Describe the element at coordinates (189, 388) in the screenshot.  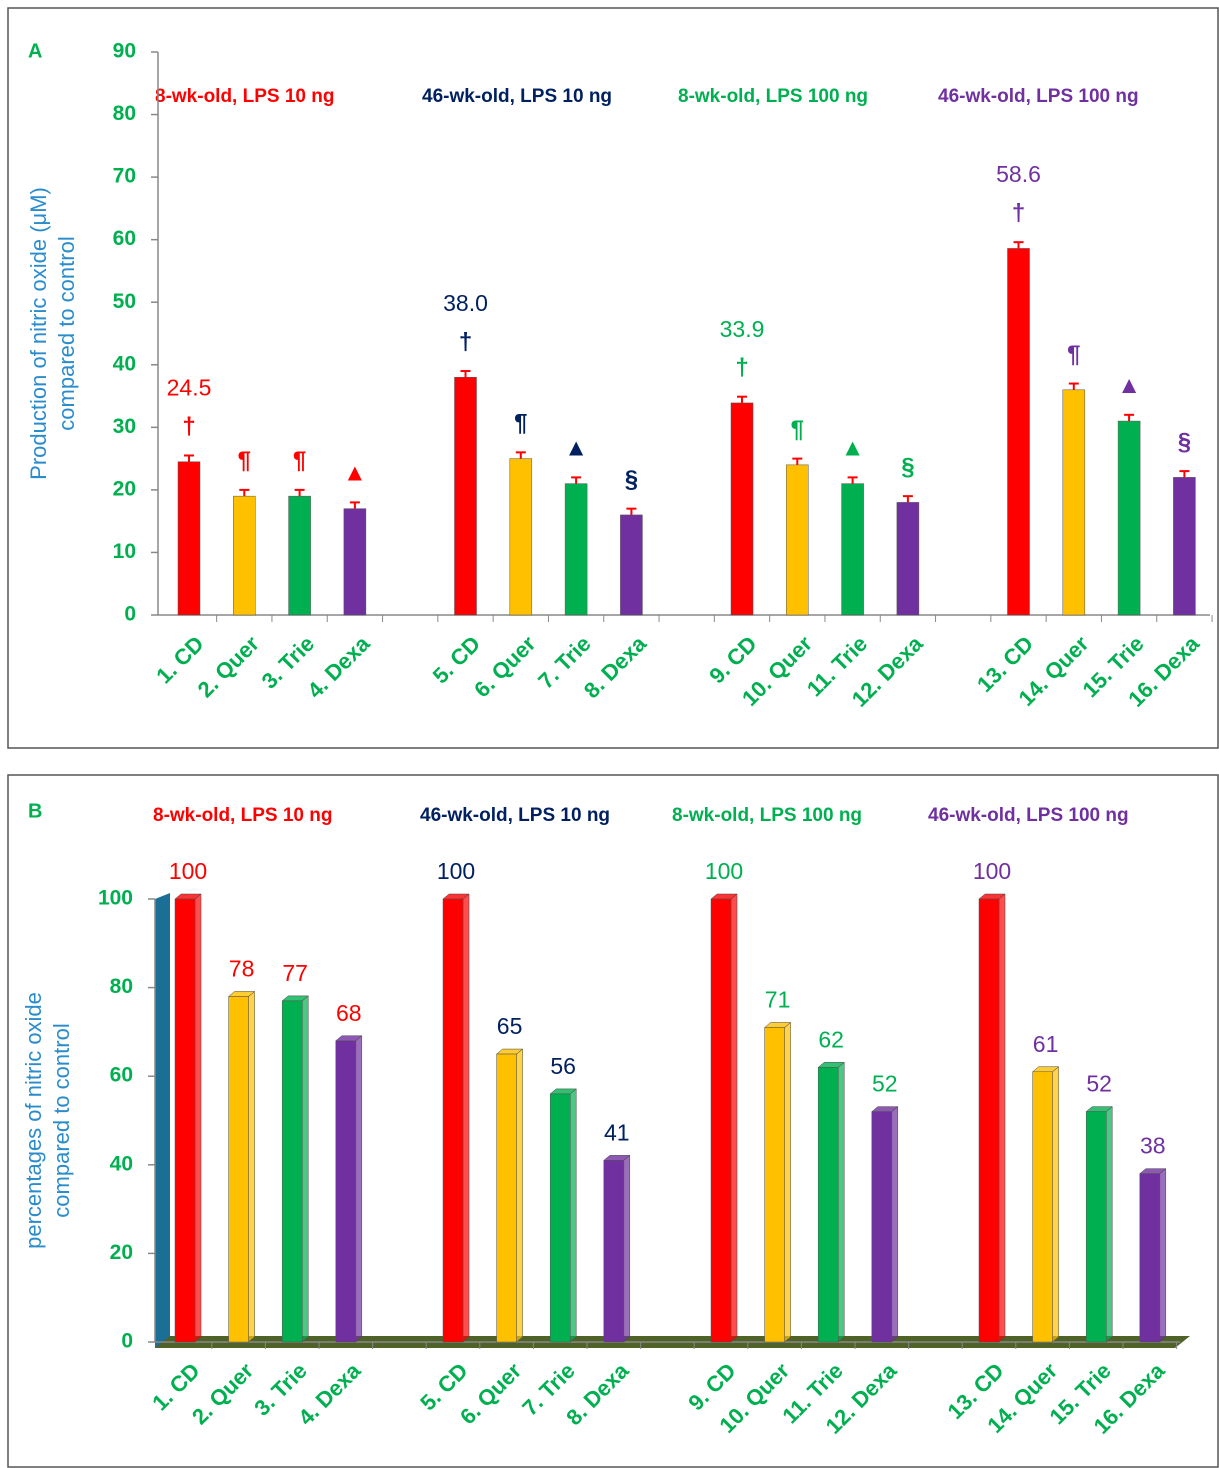
I see `value-label: 24.5` at that location.